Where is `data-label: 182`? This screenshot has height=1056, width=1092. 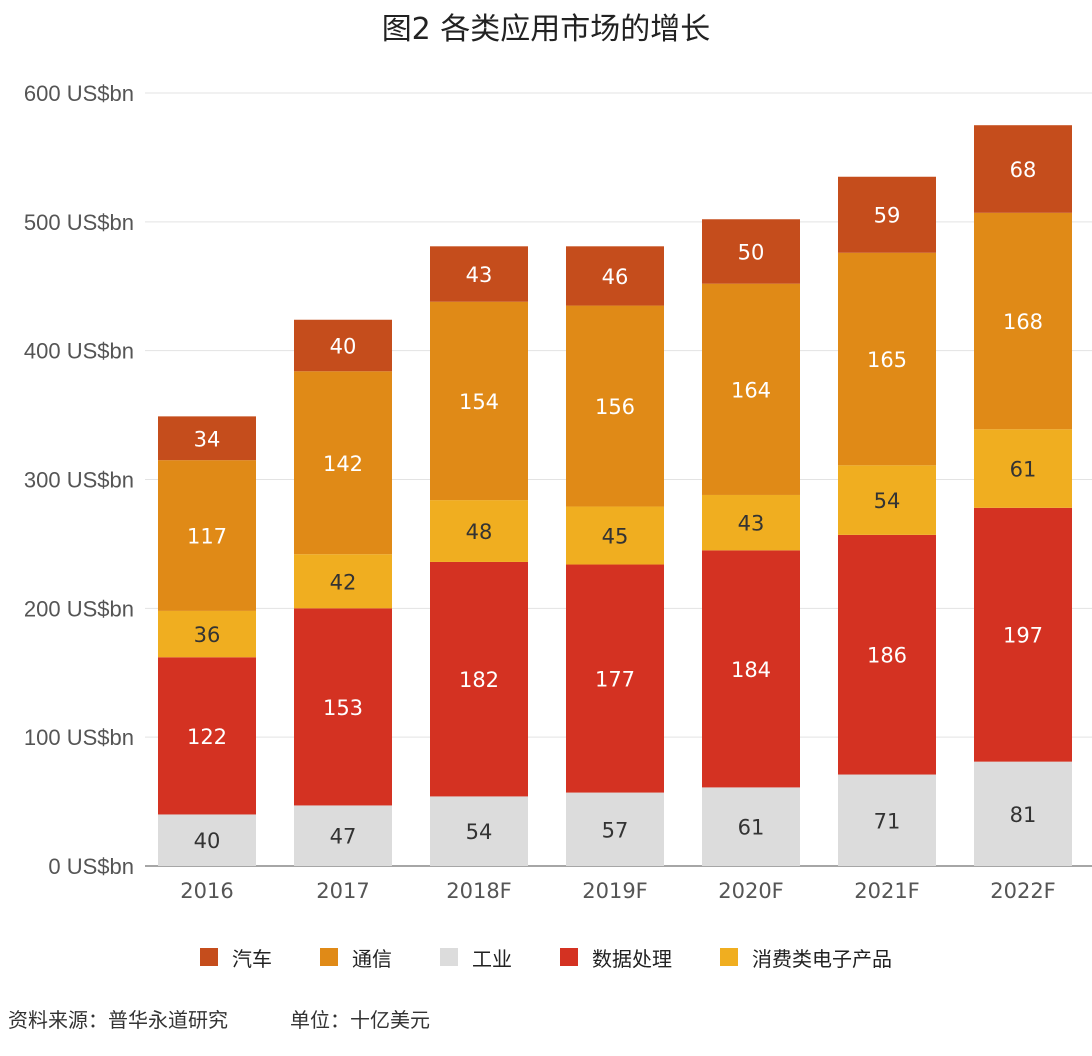
data-label: 182 is located at coordinates (479, 680).